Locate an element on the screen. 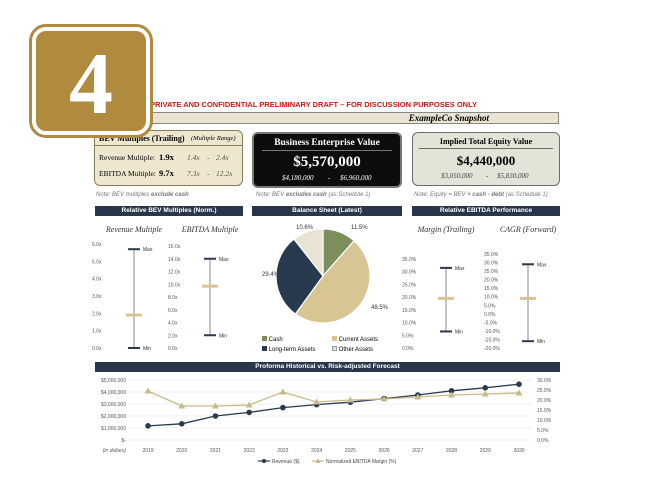 The height and width of the screenshot is (504, 654). range-tick-1-6: 12.0x is located at coordinates (174, 273).